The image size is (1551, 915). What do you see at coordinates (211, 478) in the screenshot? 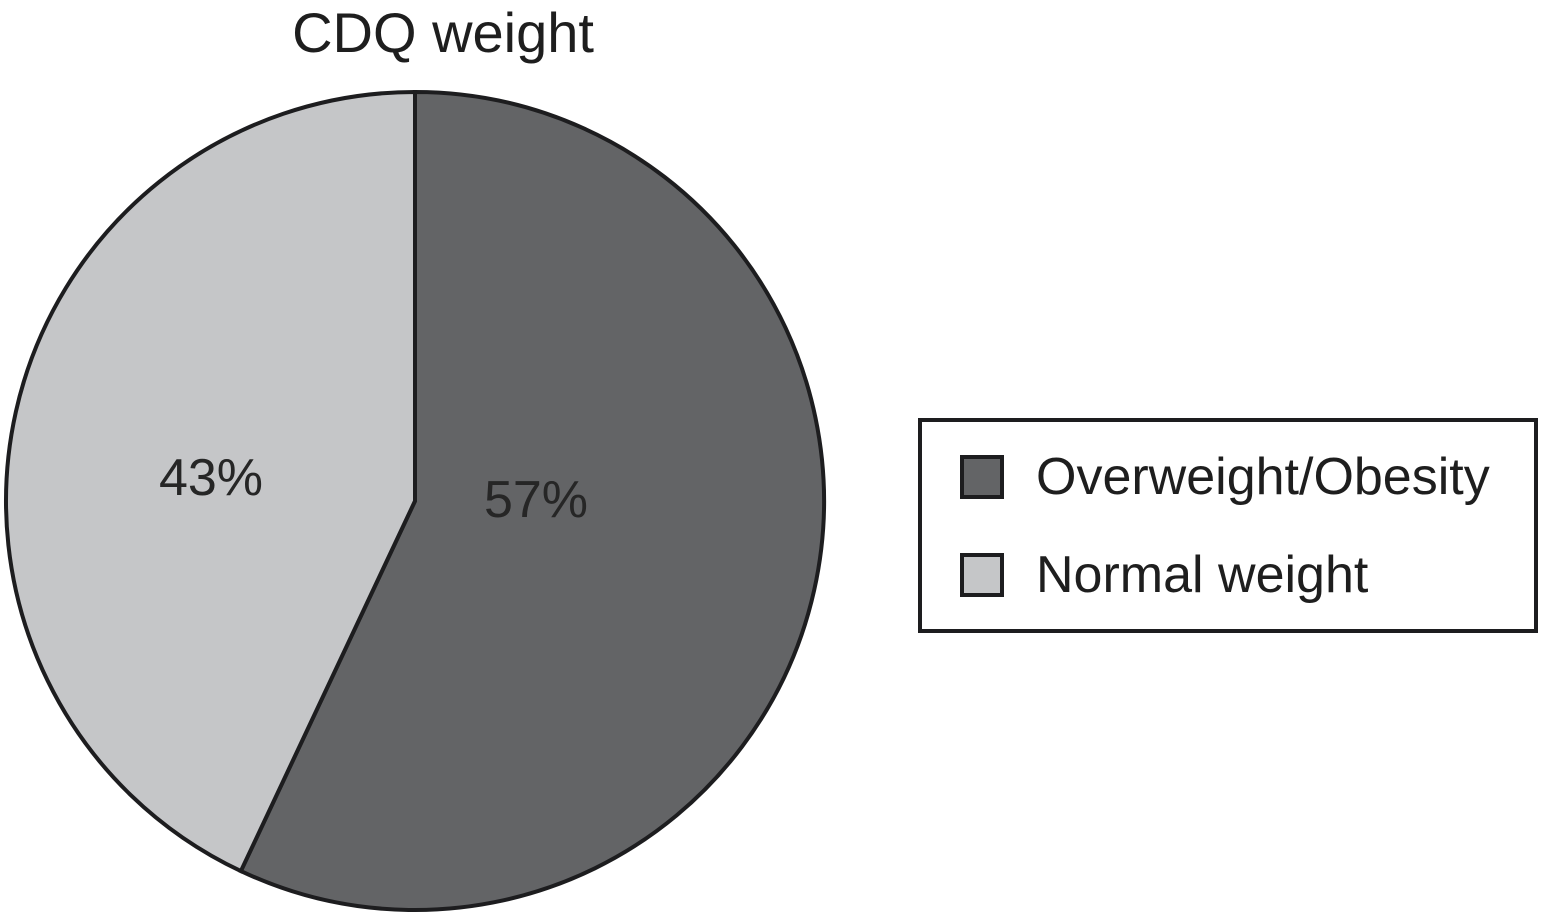
I see `pie-percent-label-normal-weight: 43%` at bounding box center [211, 478].